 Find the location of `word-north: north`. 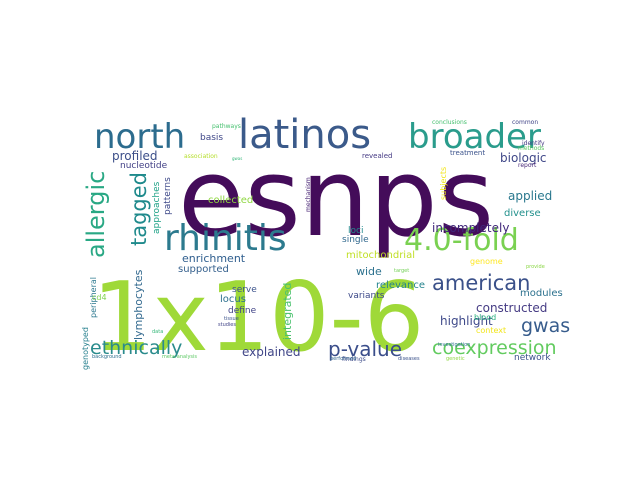

word-north: north is located at coordinates (139, 137).